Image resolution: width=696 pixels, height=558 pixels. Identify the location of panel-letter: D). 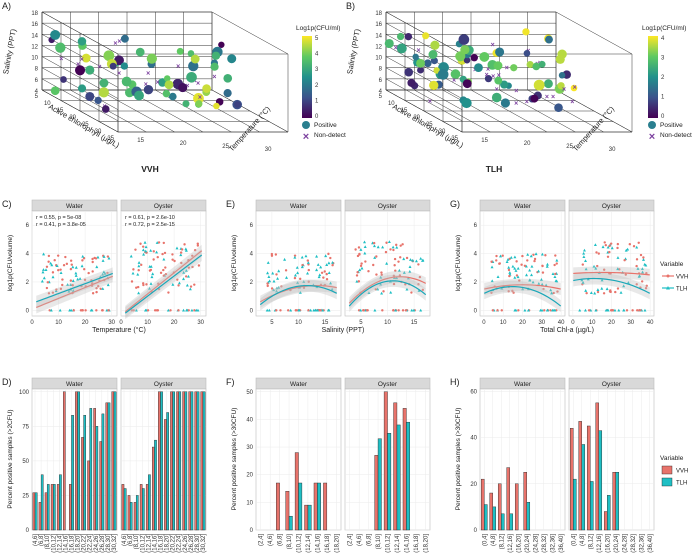
(7, 382).